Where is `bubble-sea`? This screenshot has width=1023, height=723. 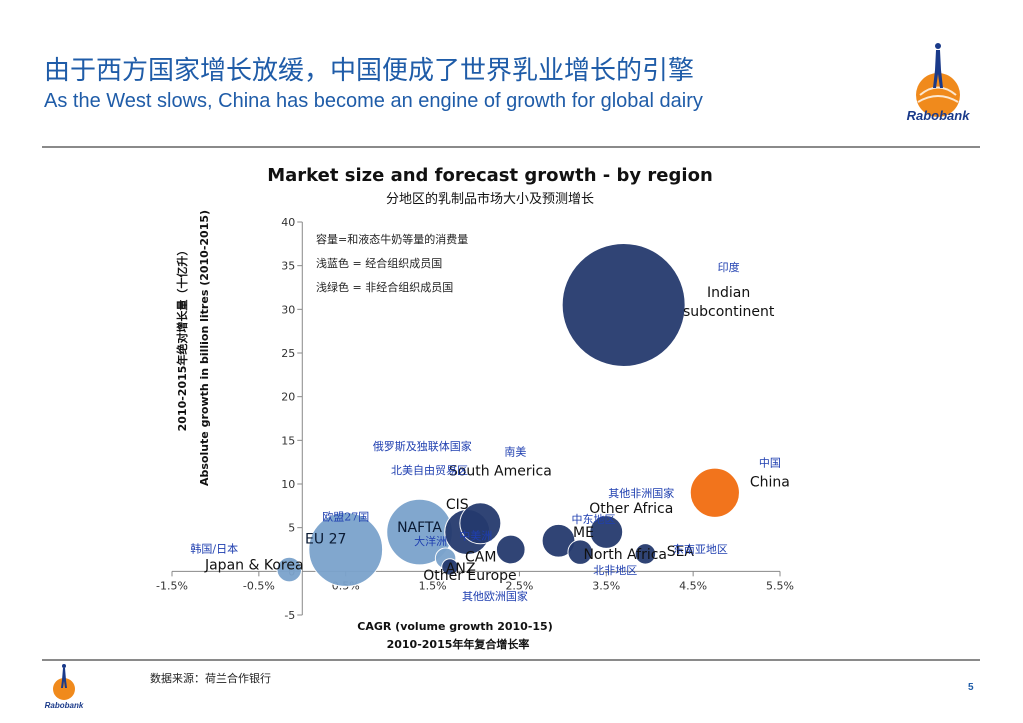 bubble-sea is located at coordinates (645, 554).